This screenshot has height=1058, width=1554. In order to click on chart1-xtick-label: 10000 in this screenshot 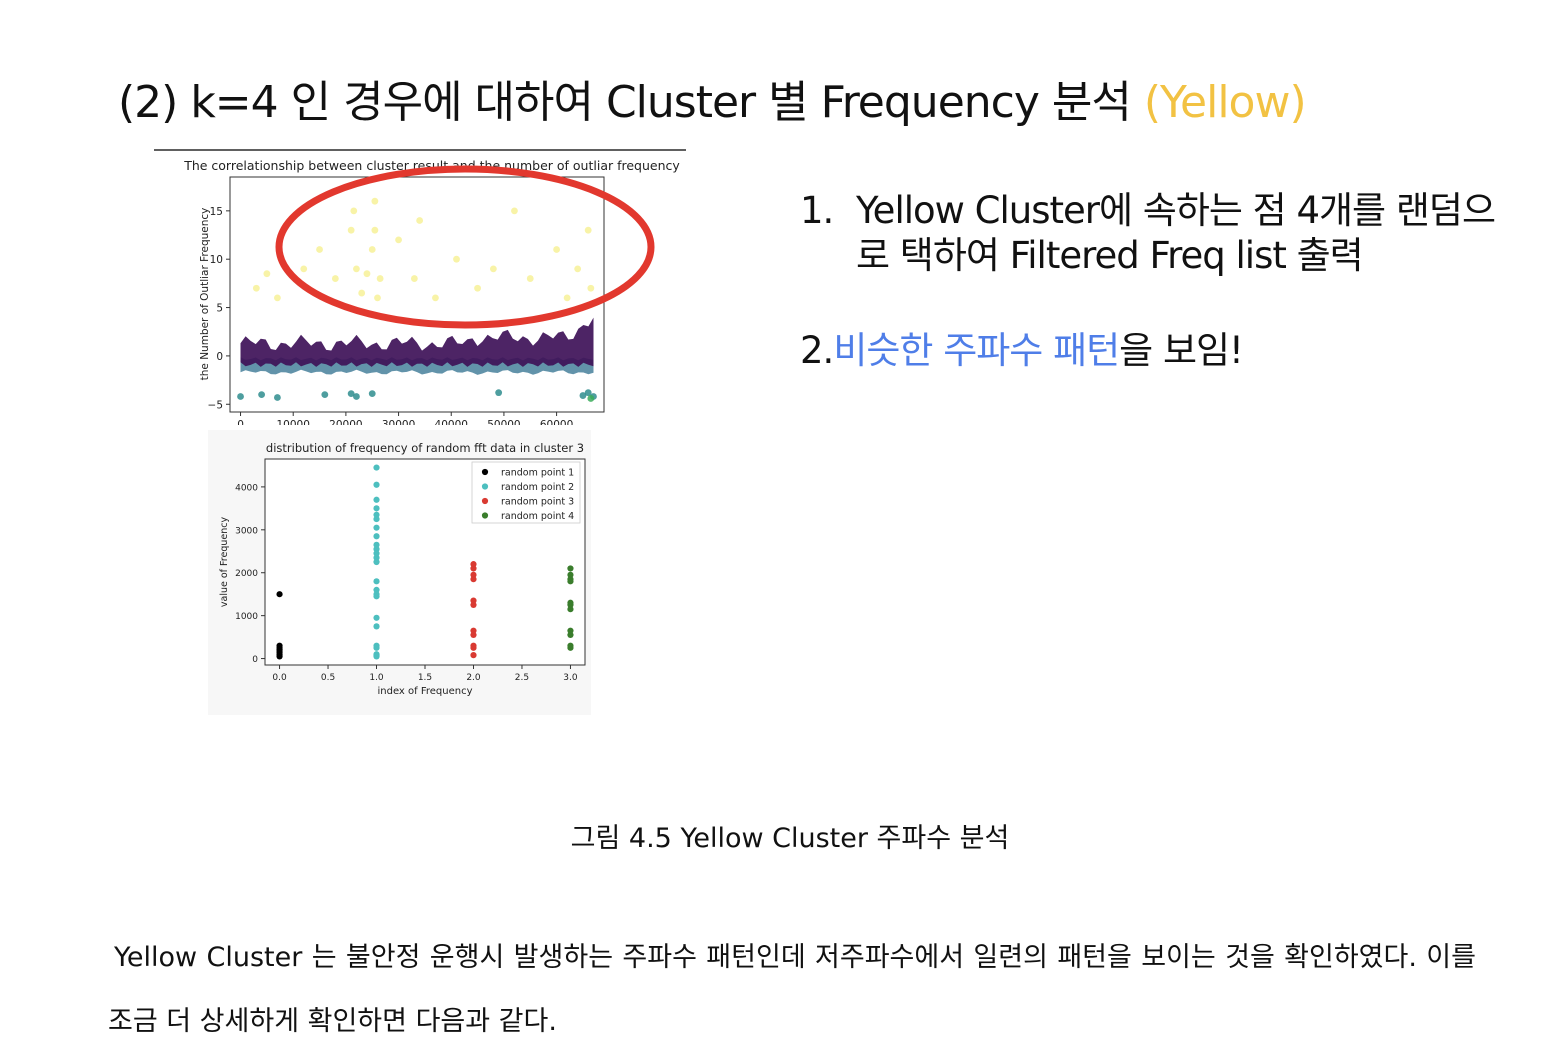, I will do `click(293, 422)`.